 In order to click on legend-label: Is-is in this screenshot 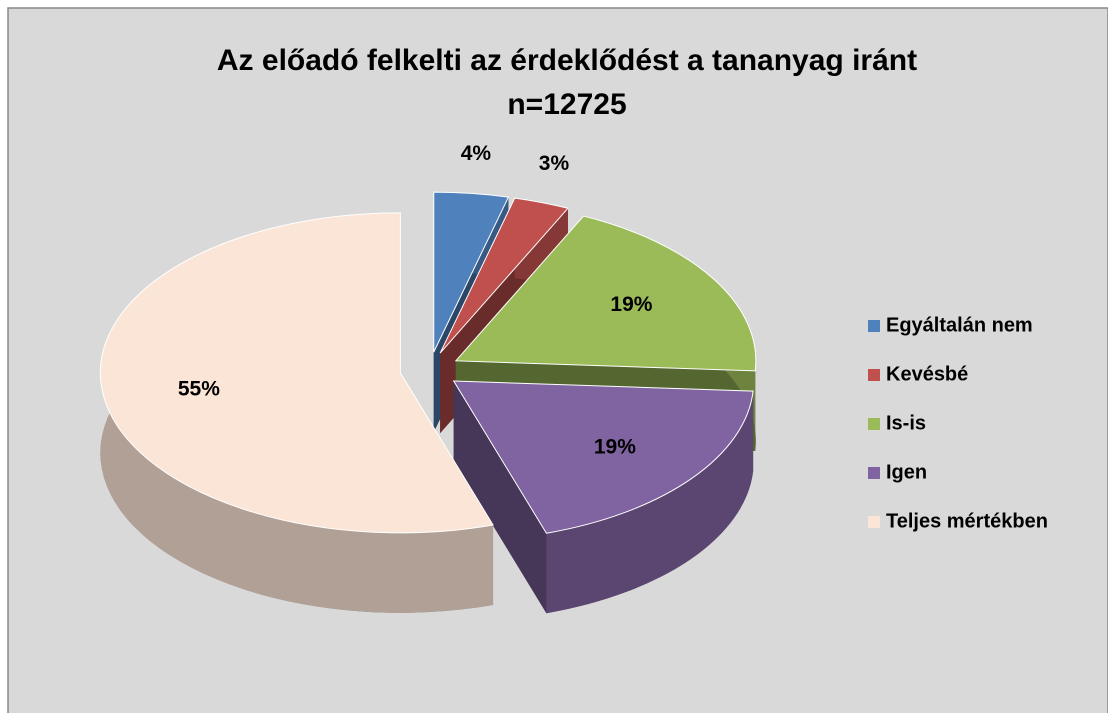, I will do `click(906, 423)`.